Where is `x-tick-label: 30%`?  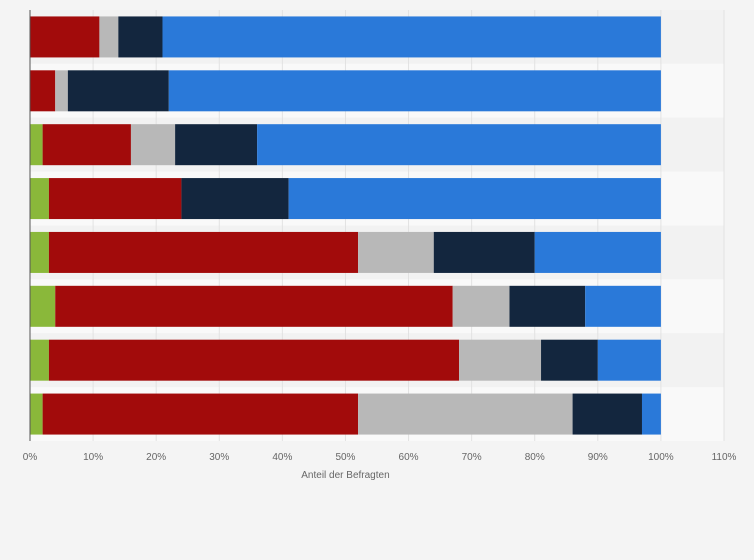 x-tick-label: 30% is located at coordinates (219, 457).